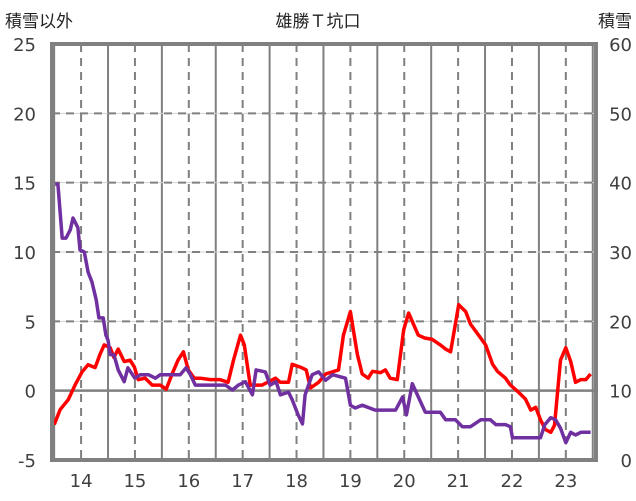  Describe the element at coordinates (615, 22) in the screenshot. I see `right-axis-title: 積雪` at that location.